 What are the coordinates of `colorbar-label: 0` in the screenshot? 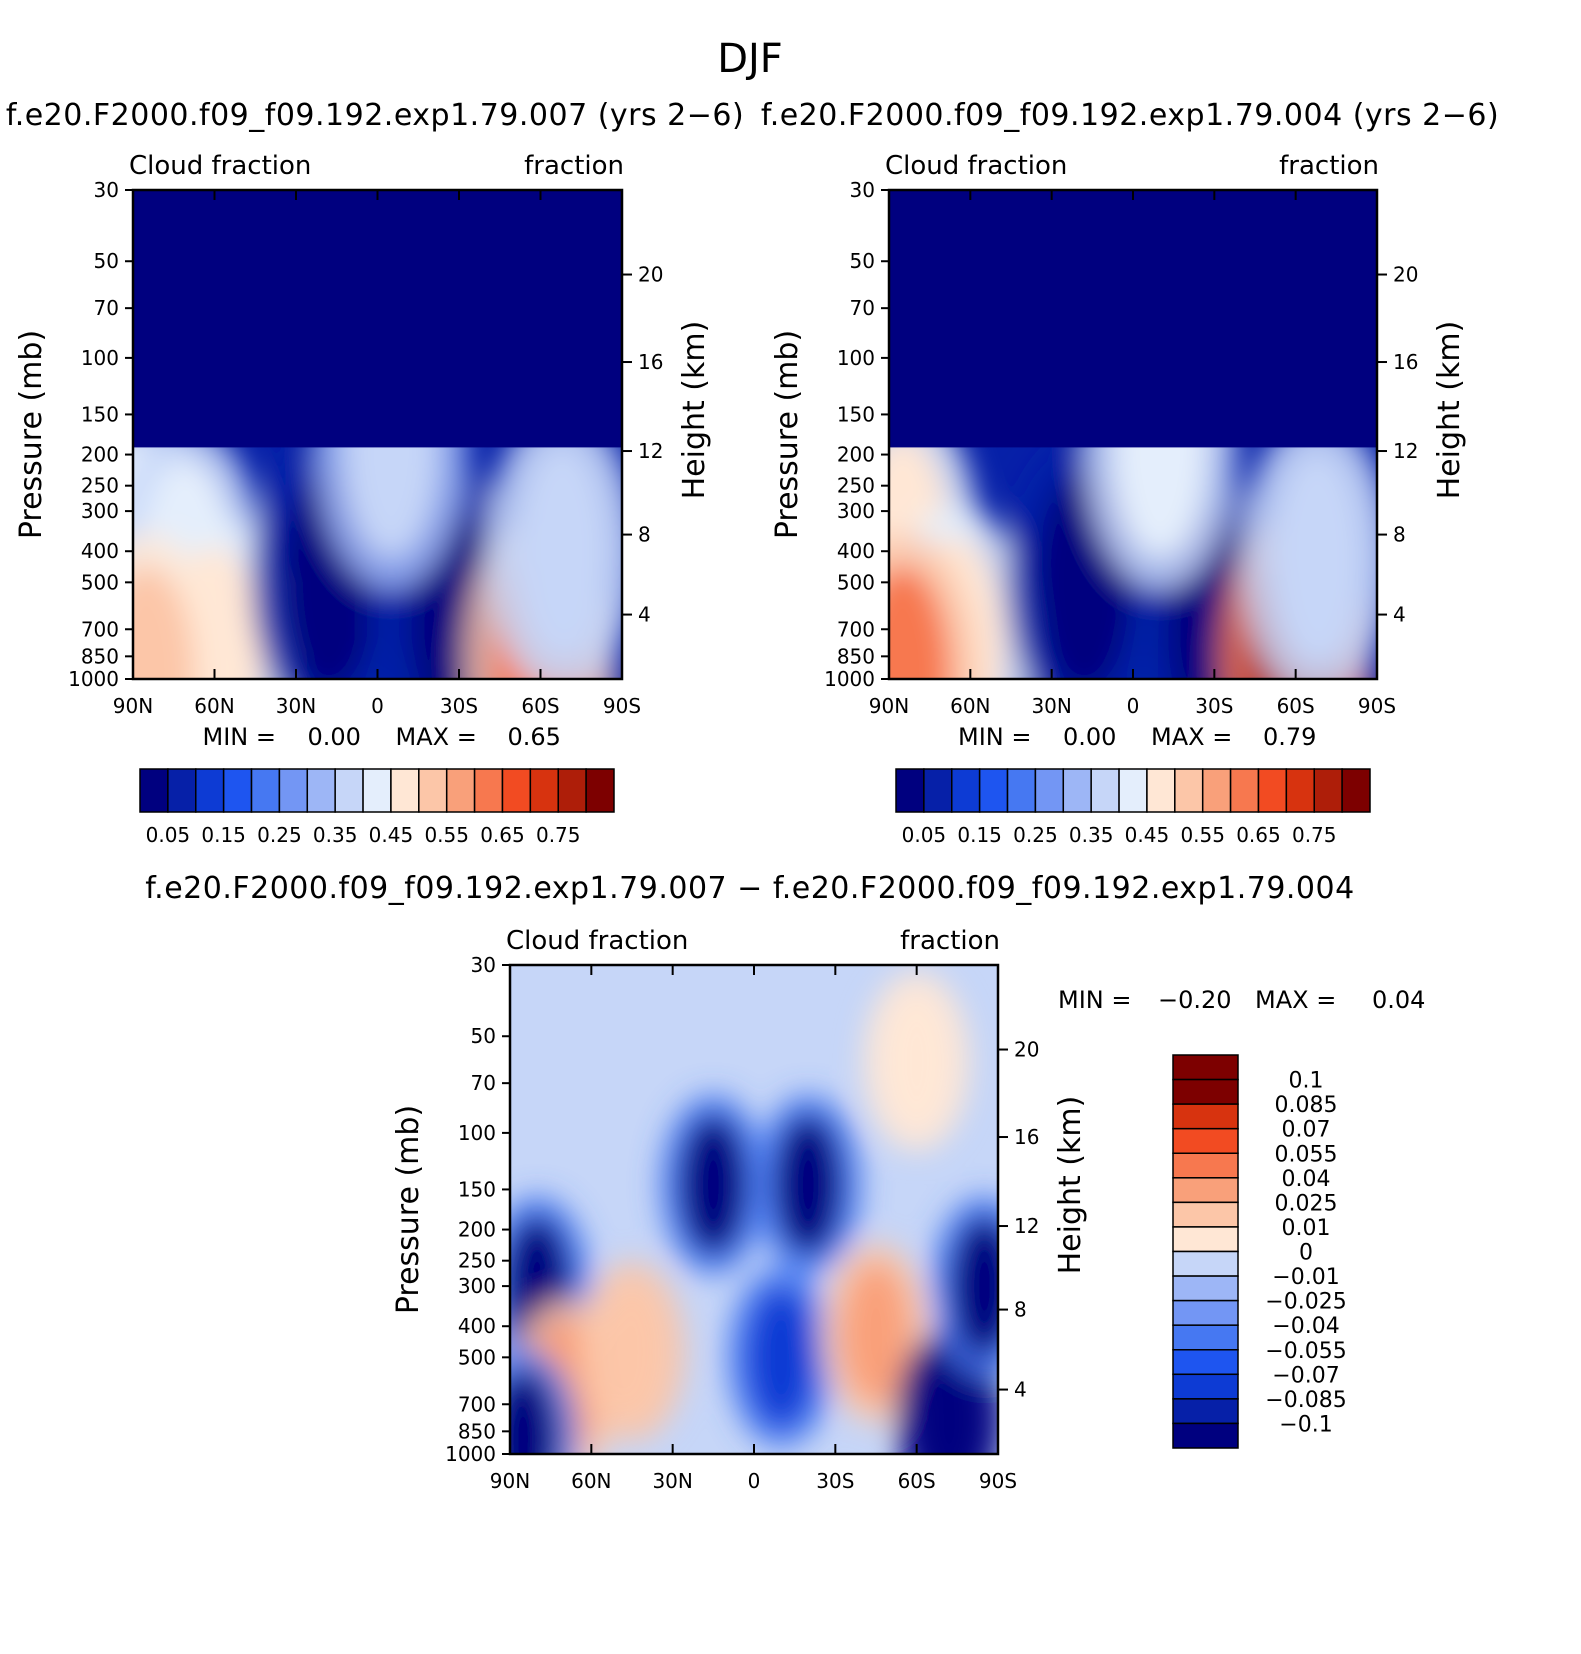 It's located at (1306, 1253).